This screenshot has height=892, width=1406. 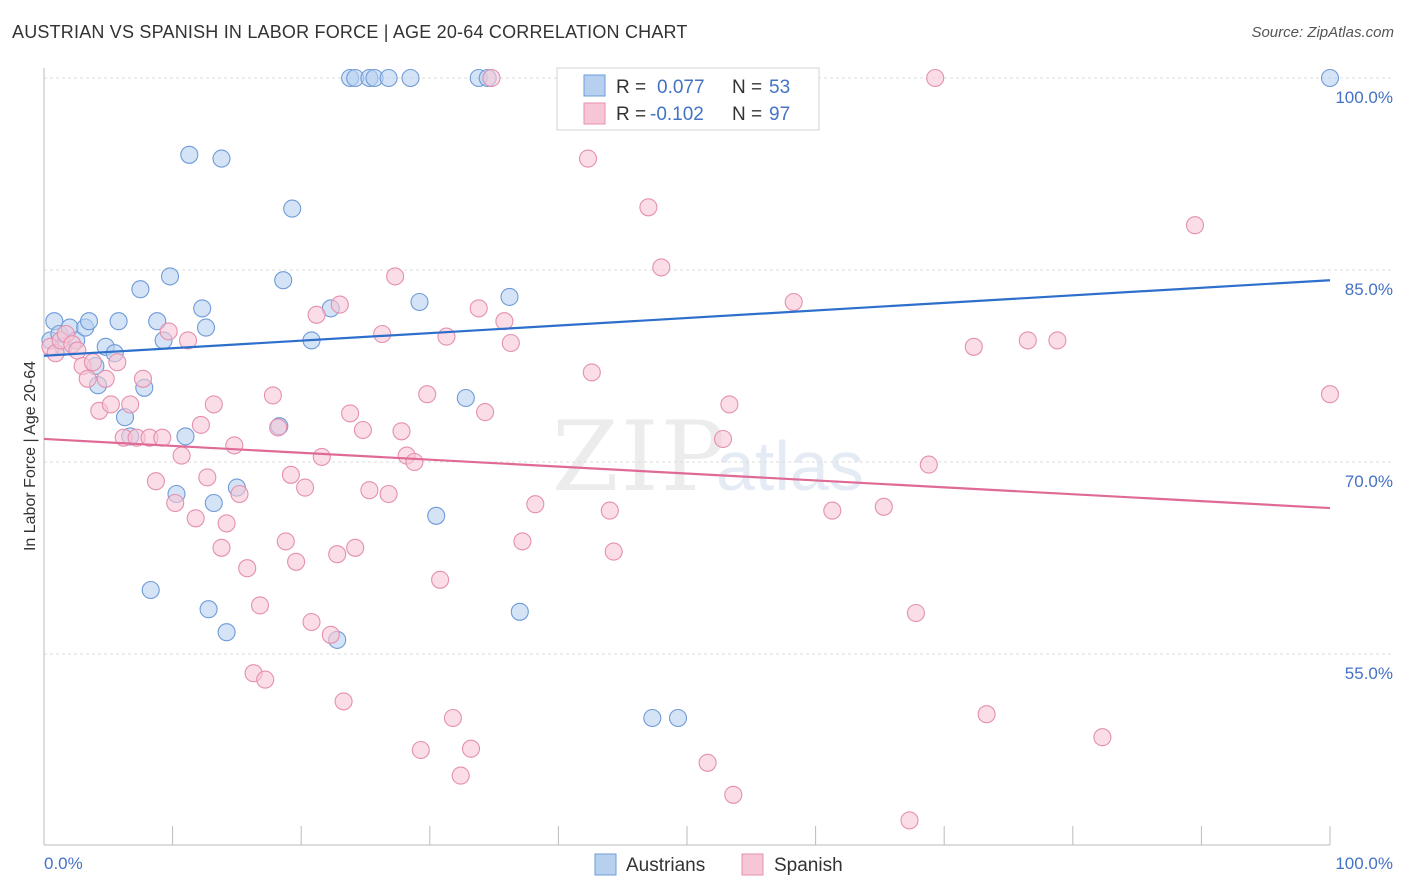 I want to click on y-axis-title: In Labor Force | Age 20-64, so click(x=30, y=456).